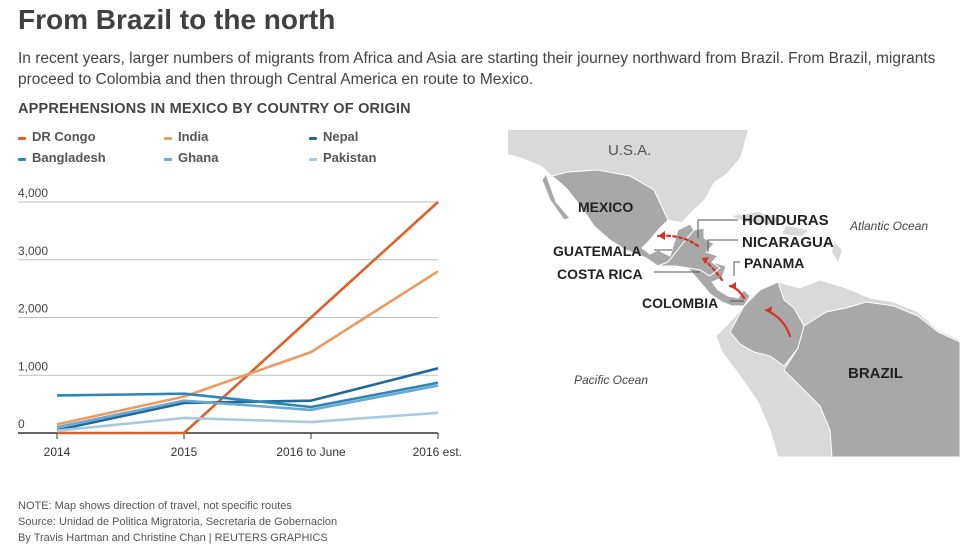 The width and height of the screenshot is (964, 550). Describe the element at coordinates (33, 193) in the screenshot. I see `y-tick-label: 4,000` at that location.